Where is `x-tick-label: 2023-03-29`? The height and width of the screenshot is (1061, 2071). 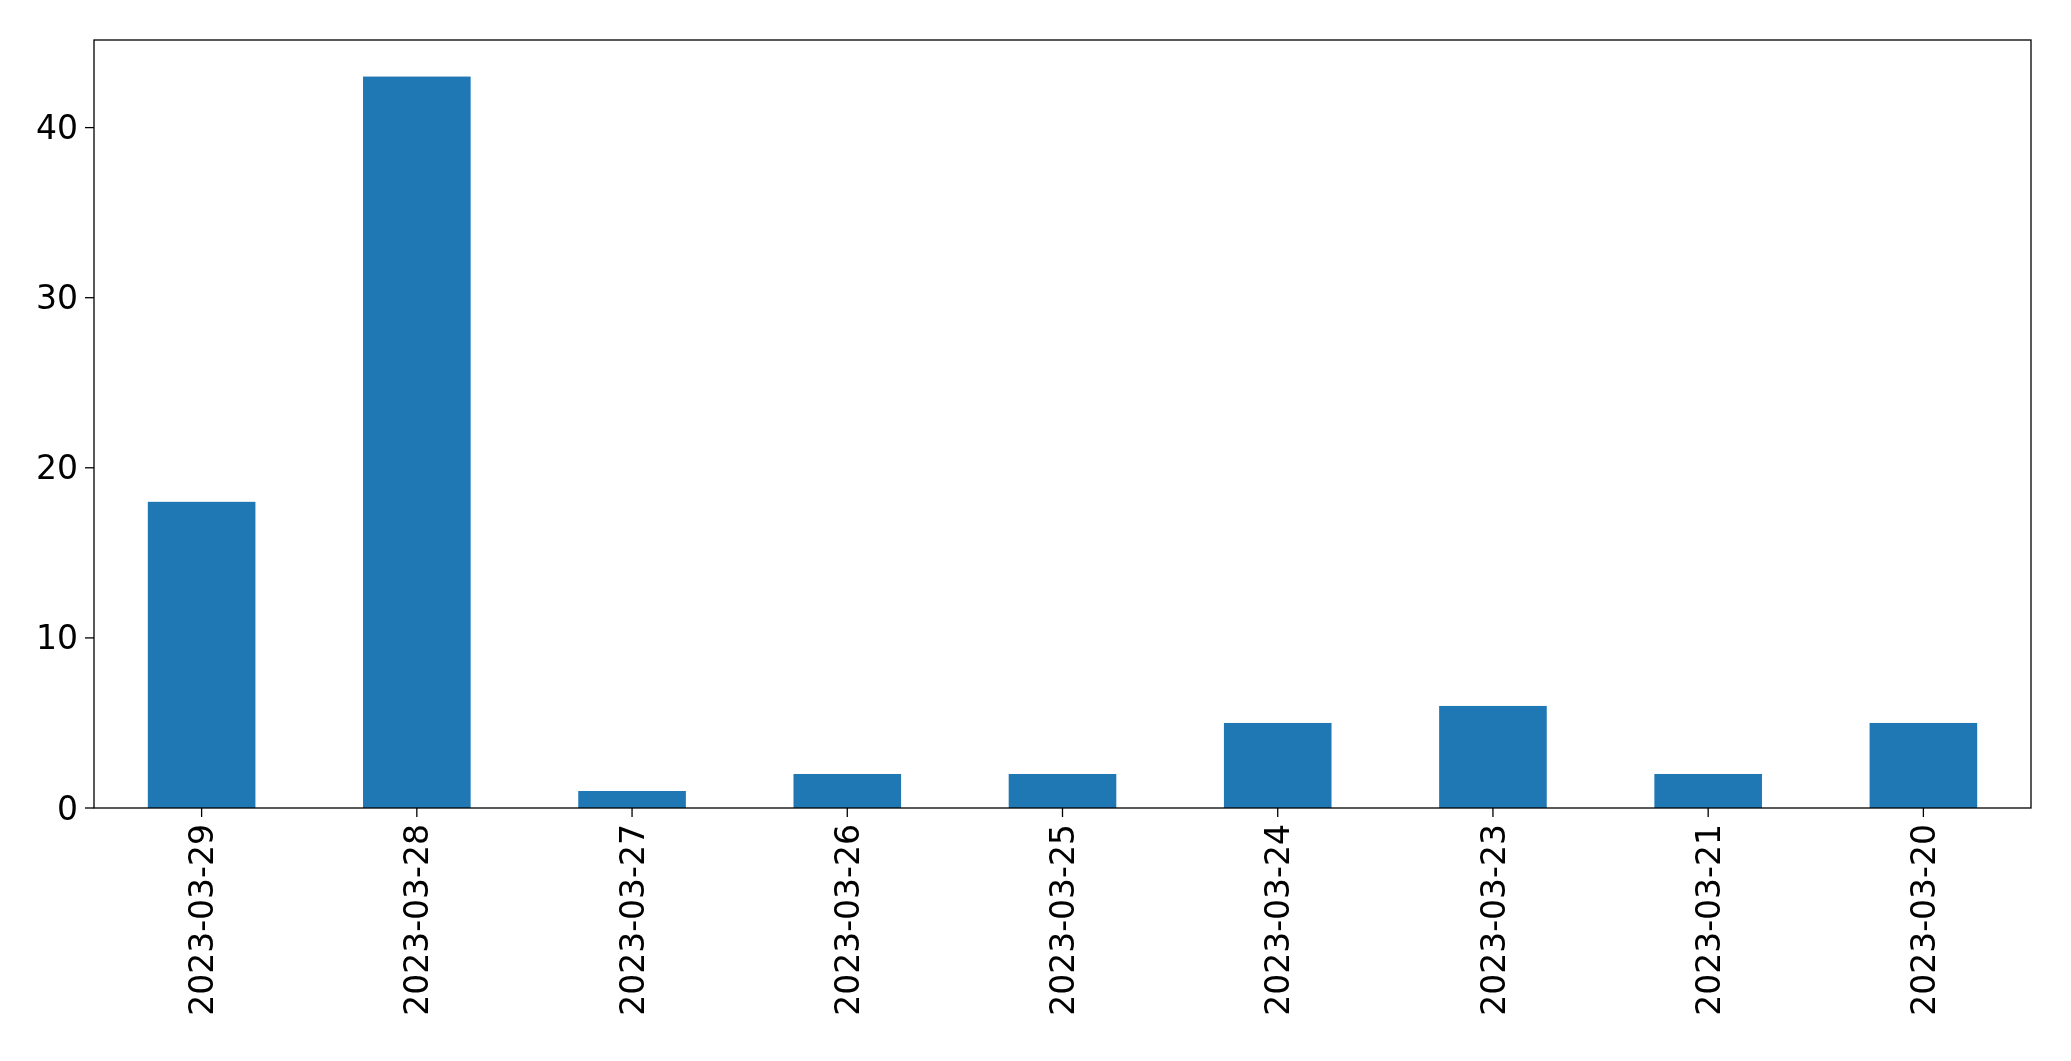 x-tick-label: 2023-03-29 is located at coordinates (202, 920).